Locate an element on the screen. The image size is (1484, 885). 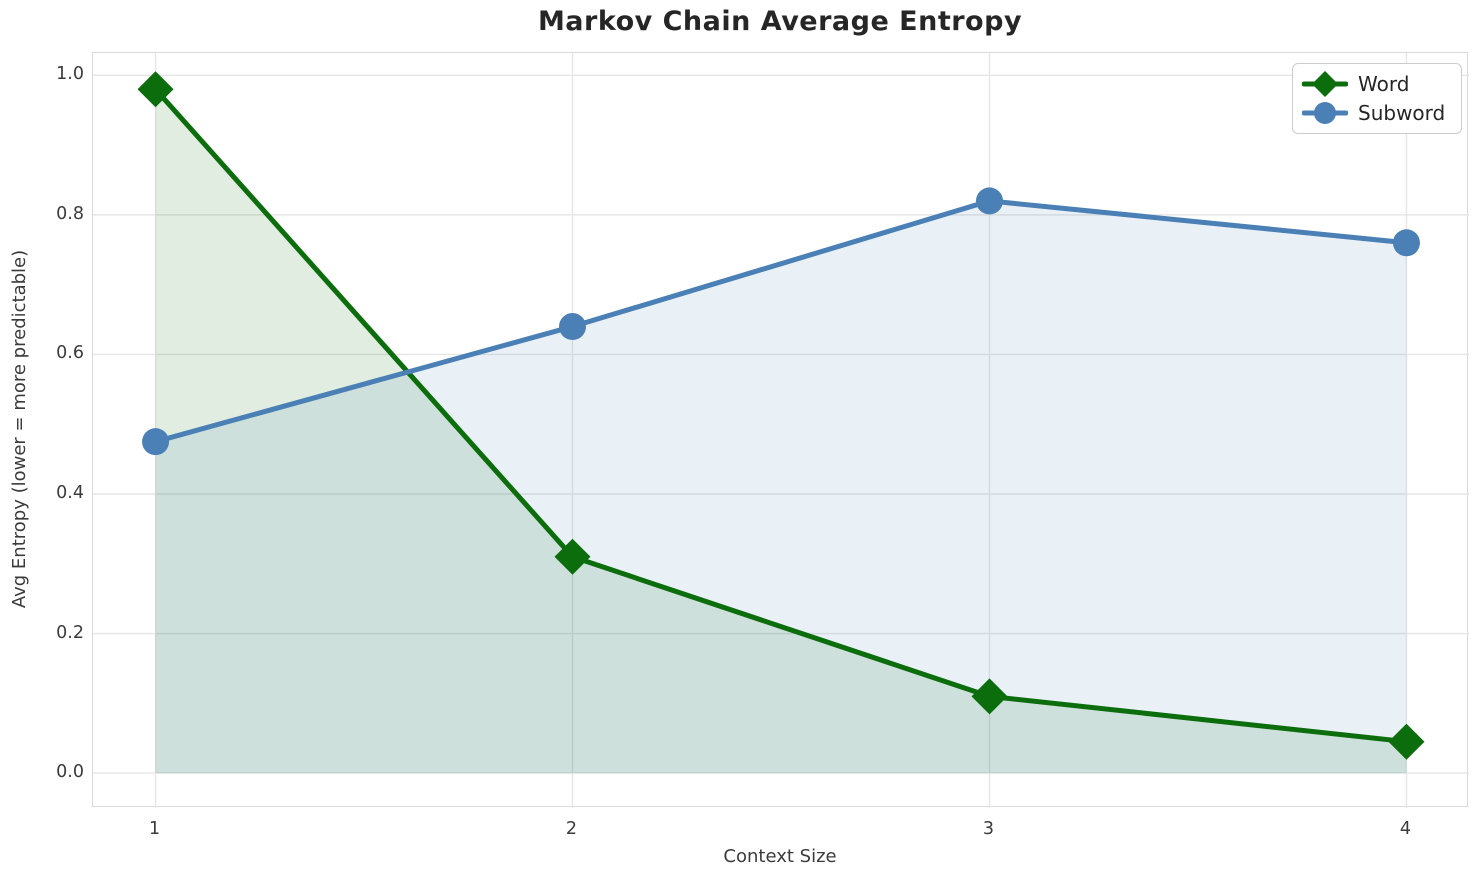
x-tick-label: 4 is located at coordinates (1405, 829).